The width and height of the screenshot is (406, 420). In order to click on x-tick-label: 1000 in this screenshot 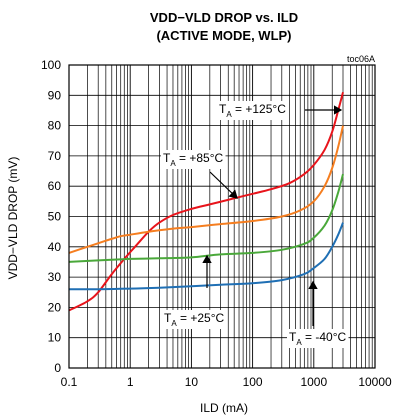, I will do `click(313, 382)`.